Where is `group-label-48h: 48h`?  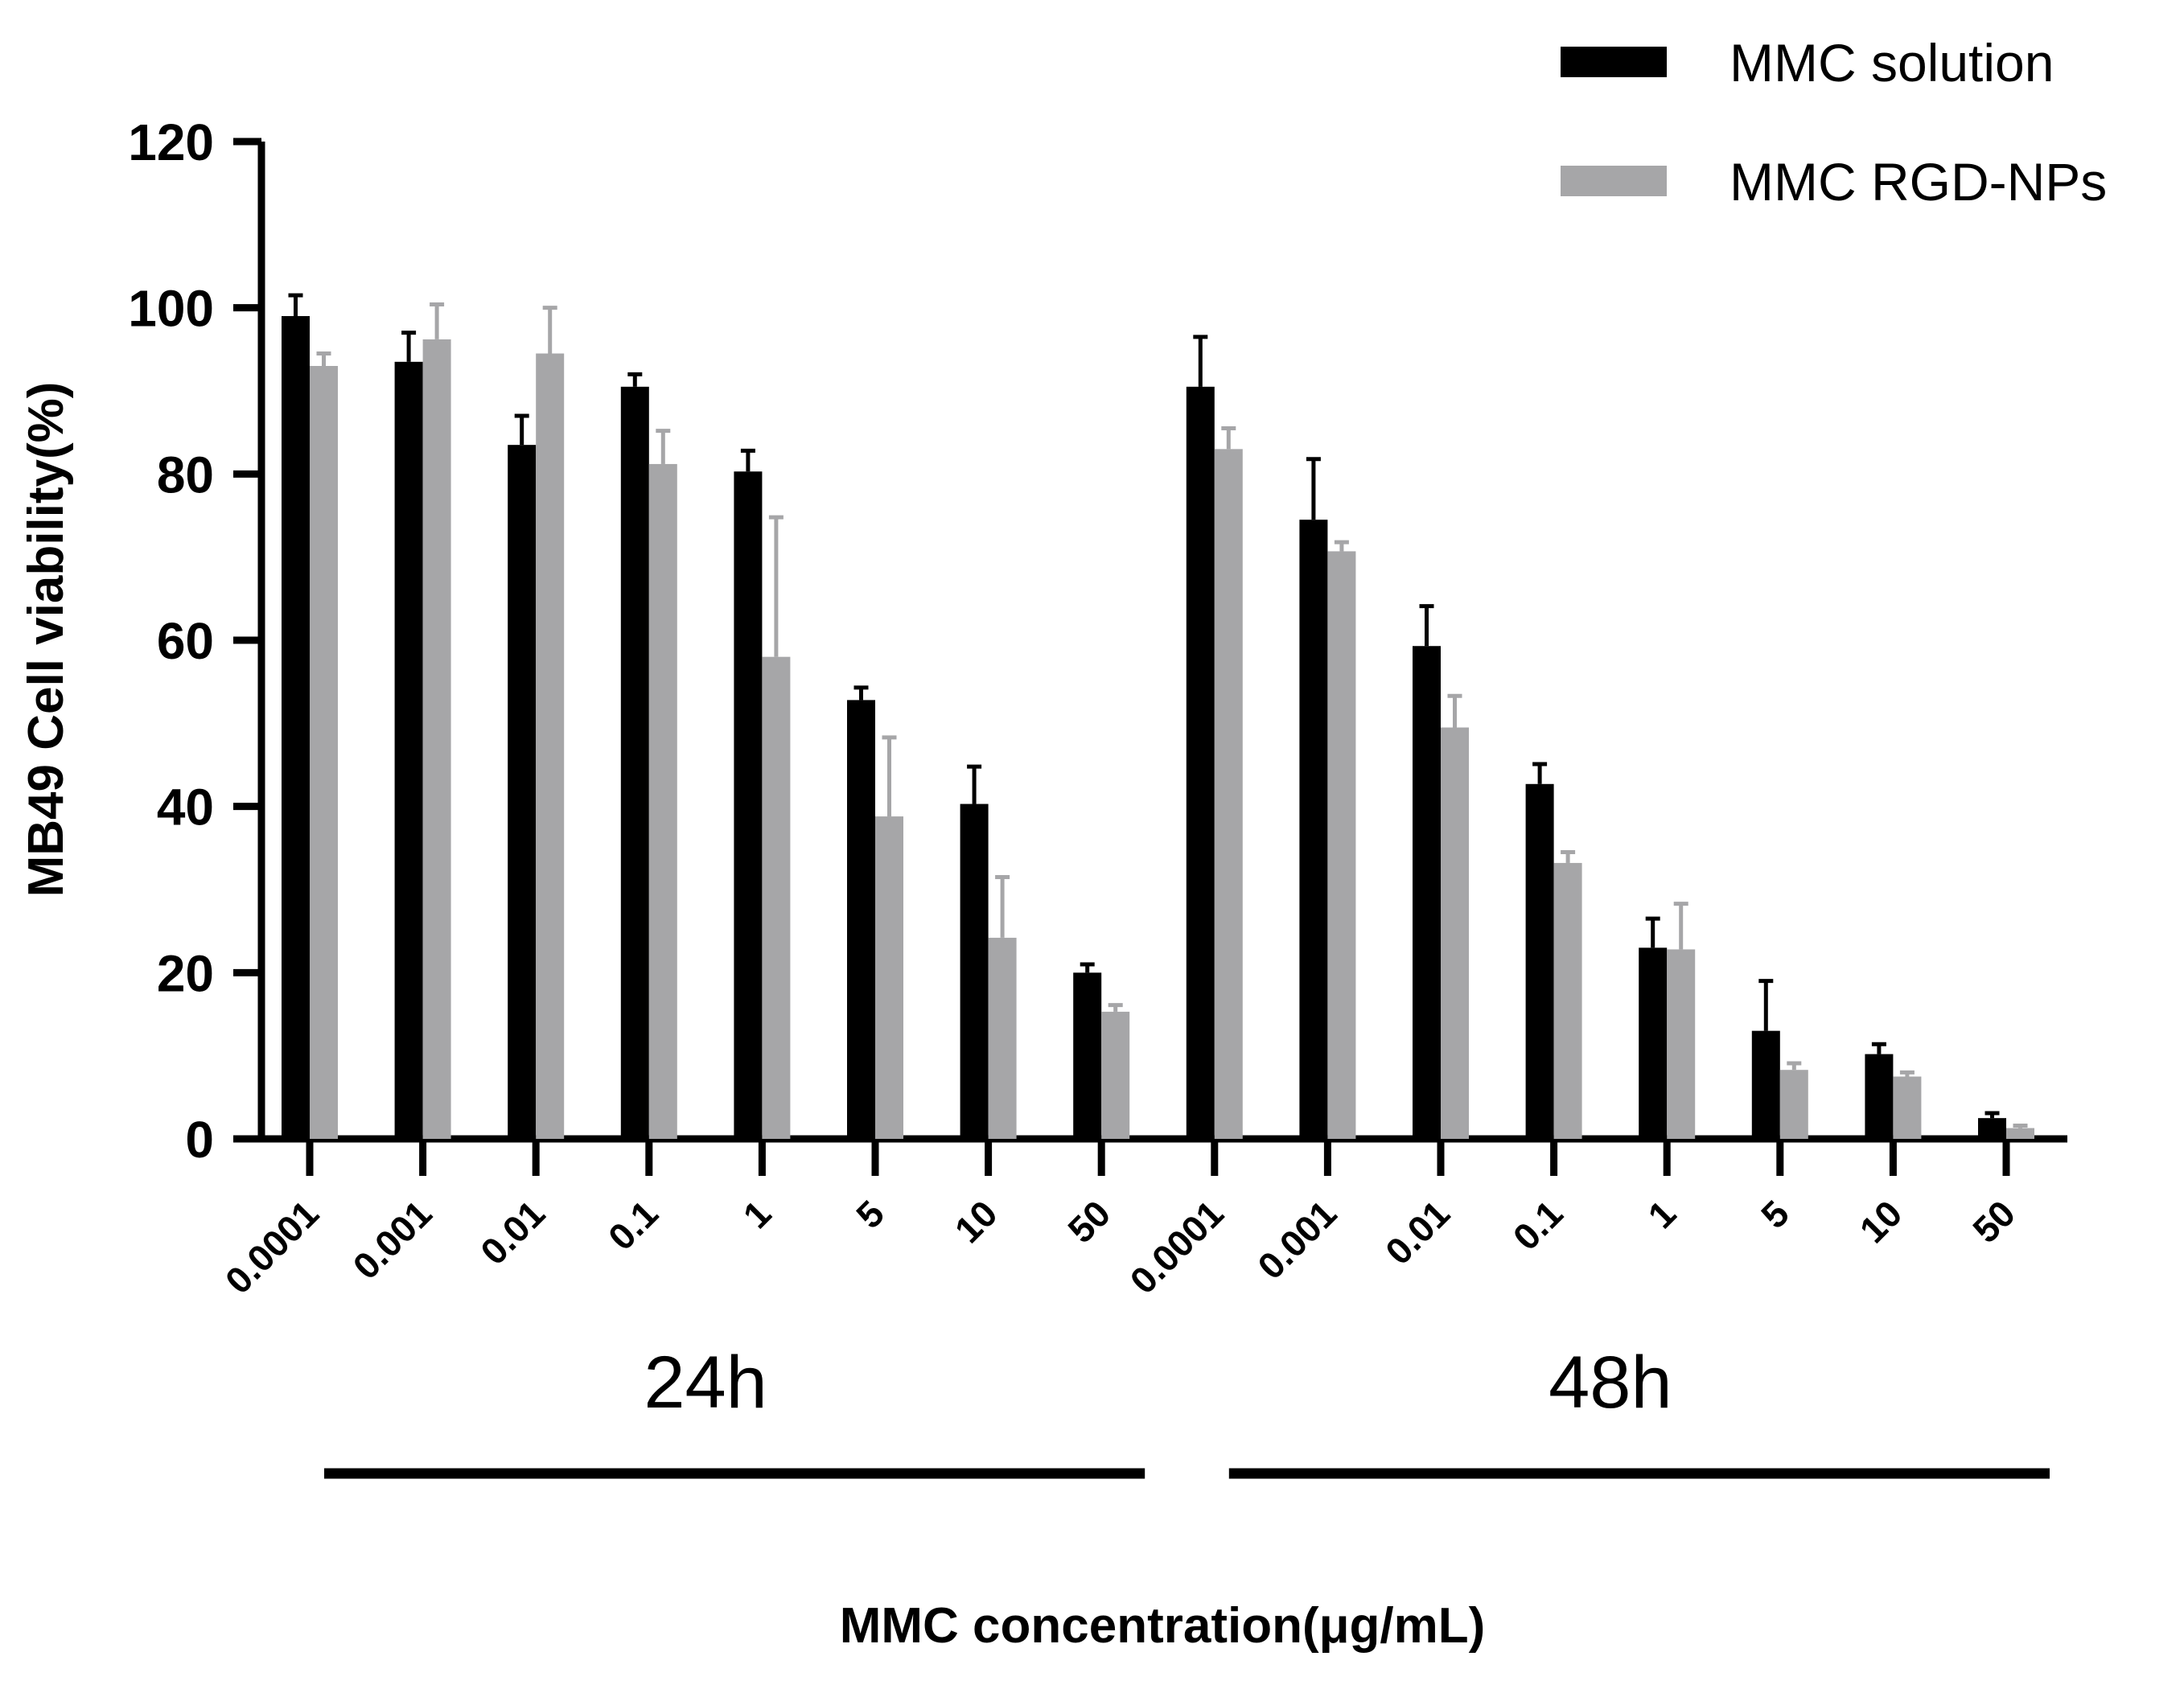 group-label-48h: 48h is located at coordinates (1610, 1383).